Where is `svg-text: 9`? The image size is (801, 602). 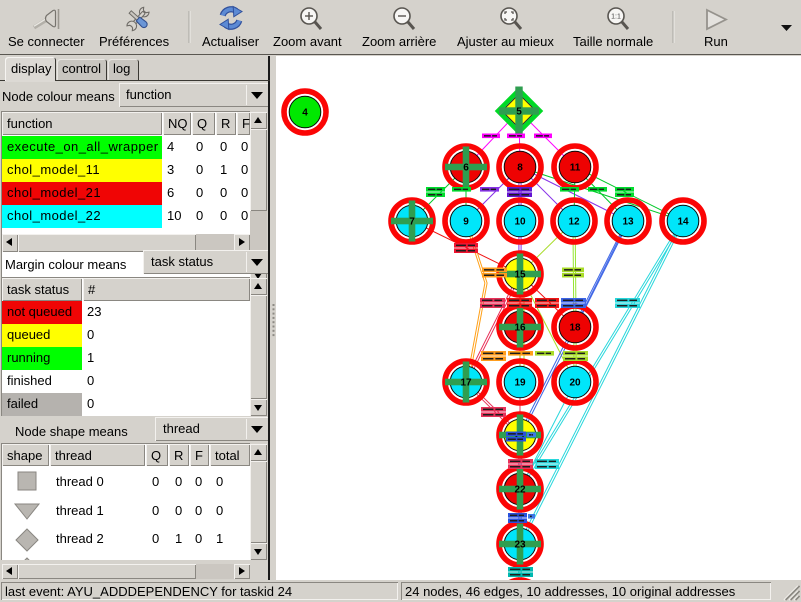 svg-text: 9 is located at coordinates (466, 222).